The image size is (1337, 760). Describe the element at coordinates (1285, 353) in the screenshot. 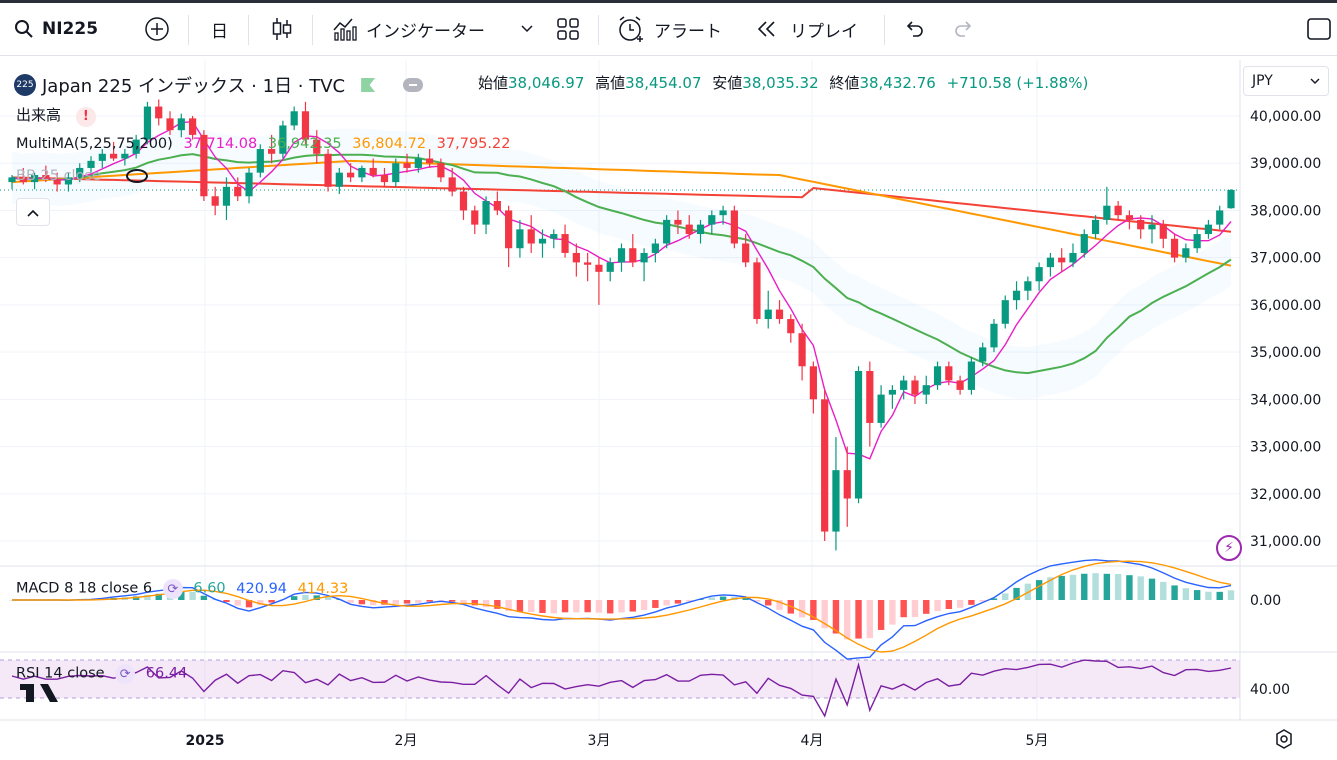

I see `price-tick-label: 35,000.00` at that location.